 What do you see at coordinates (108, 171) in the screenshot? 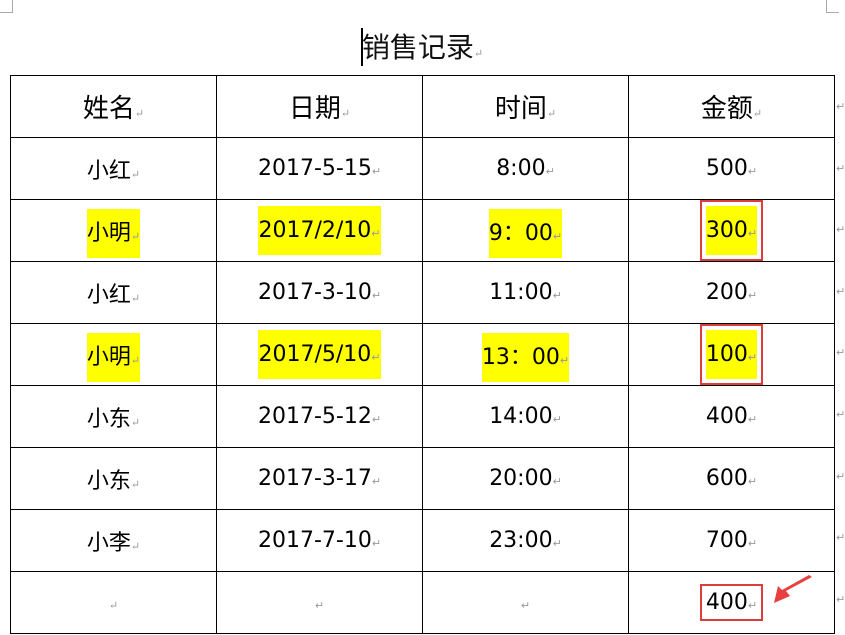
I see `cell-text: 小红` at bounding box center [108, 171].